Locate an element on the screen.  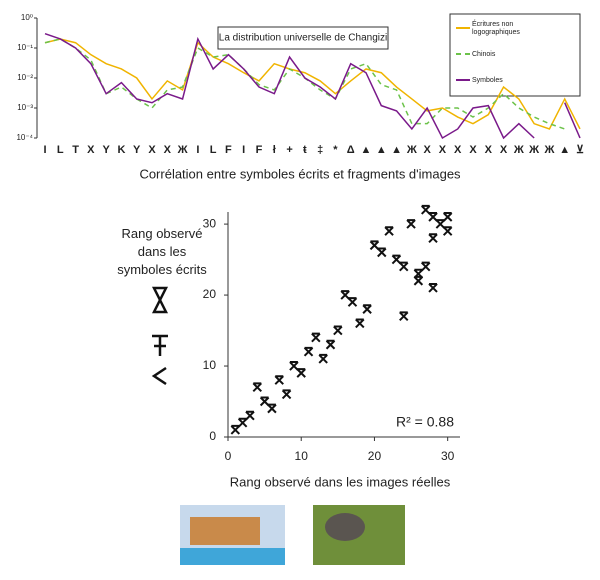
x-tick-label: ł is located at coordinates (274, 150).